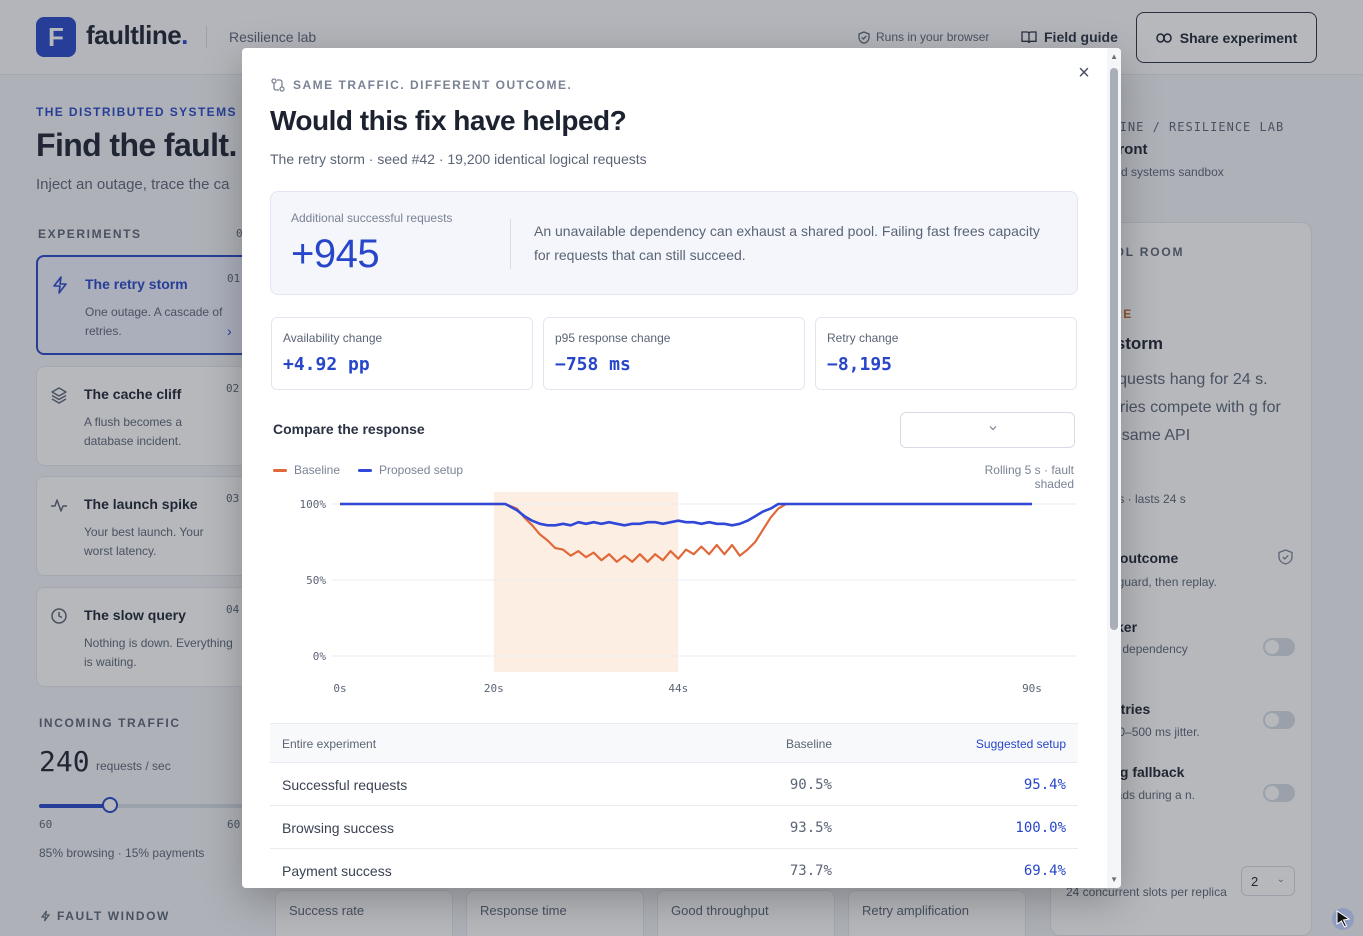  Describe the element at coordinates (1029, 477) in the screenshot. I see `rolling-note: Rolling 5 s · fault shaded` at that location.